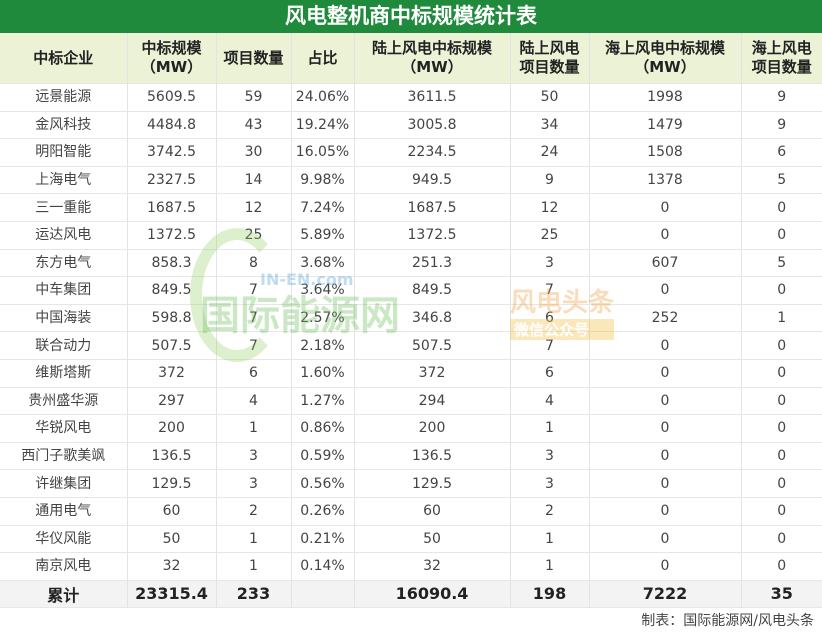 This screenshot has height=634, width=822. I want to click on header-line1: 中标规模, so click(171, 48).